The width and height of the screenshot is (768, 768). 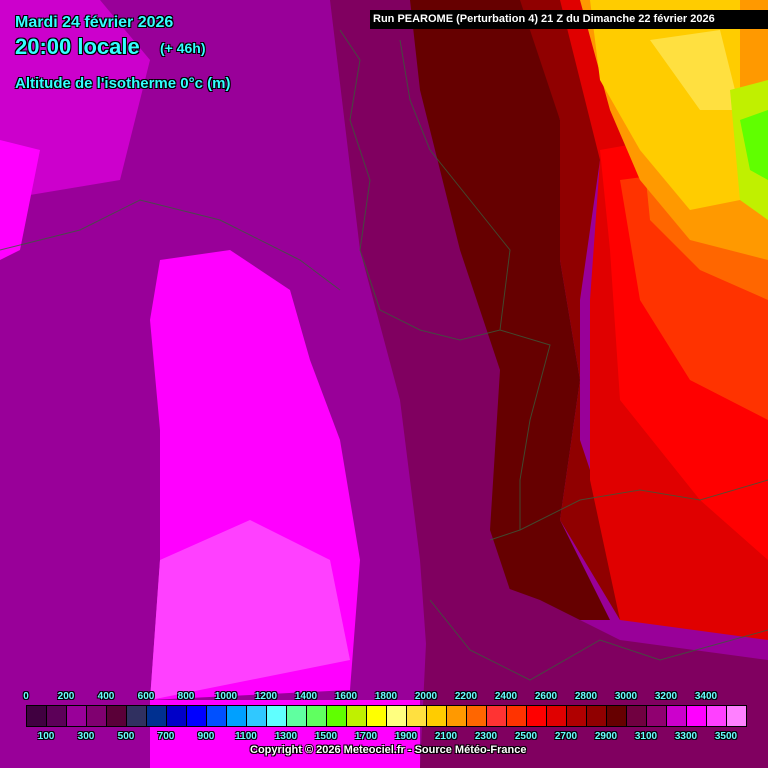 I want to click on legend-label: 0, so click(x=26, y=696).